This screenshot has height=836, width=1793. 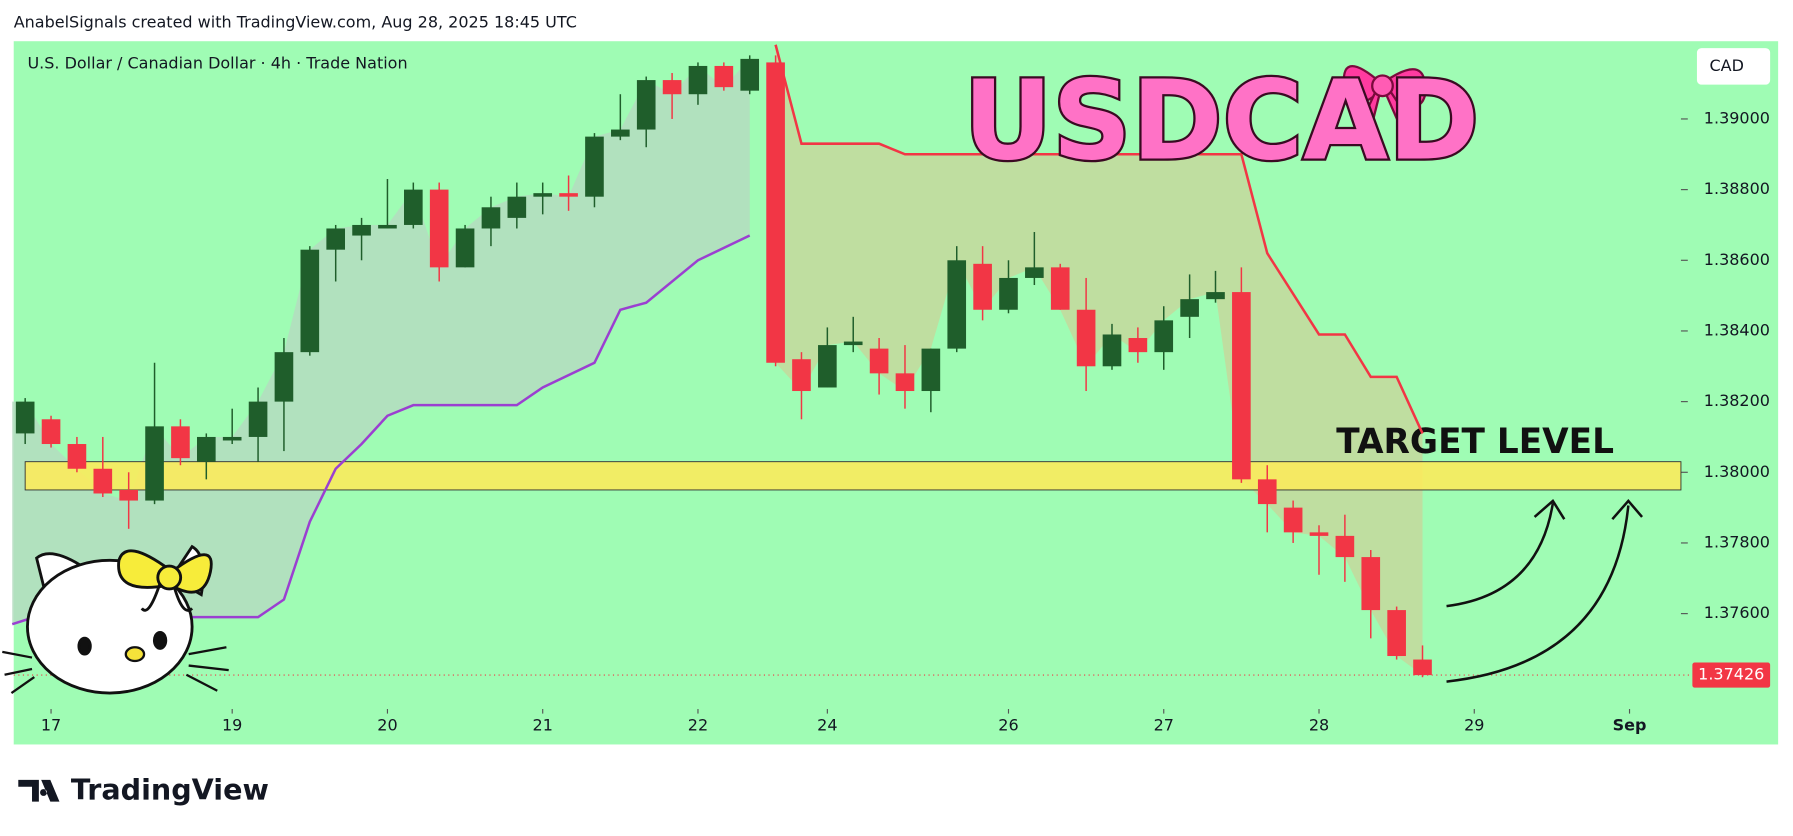 What do you see at coordinates (1737, 612) in the screenshot?
I see `y-tick-label: 1.37600` at bounding box center [1737, 612].